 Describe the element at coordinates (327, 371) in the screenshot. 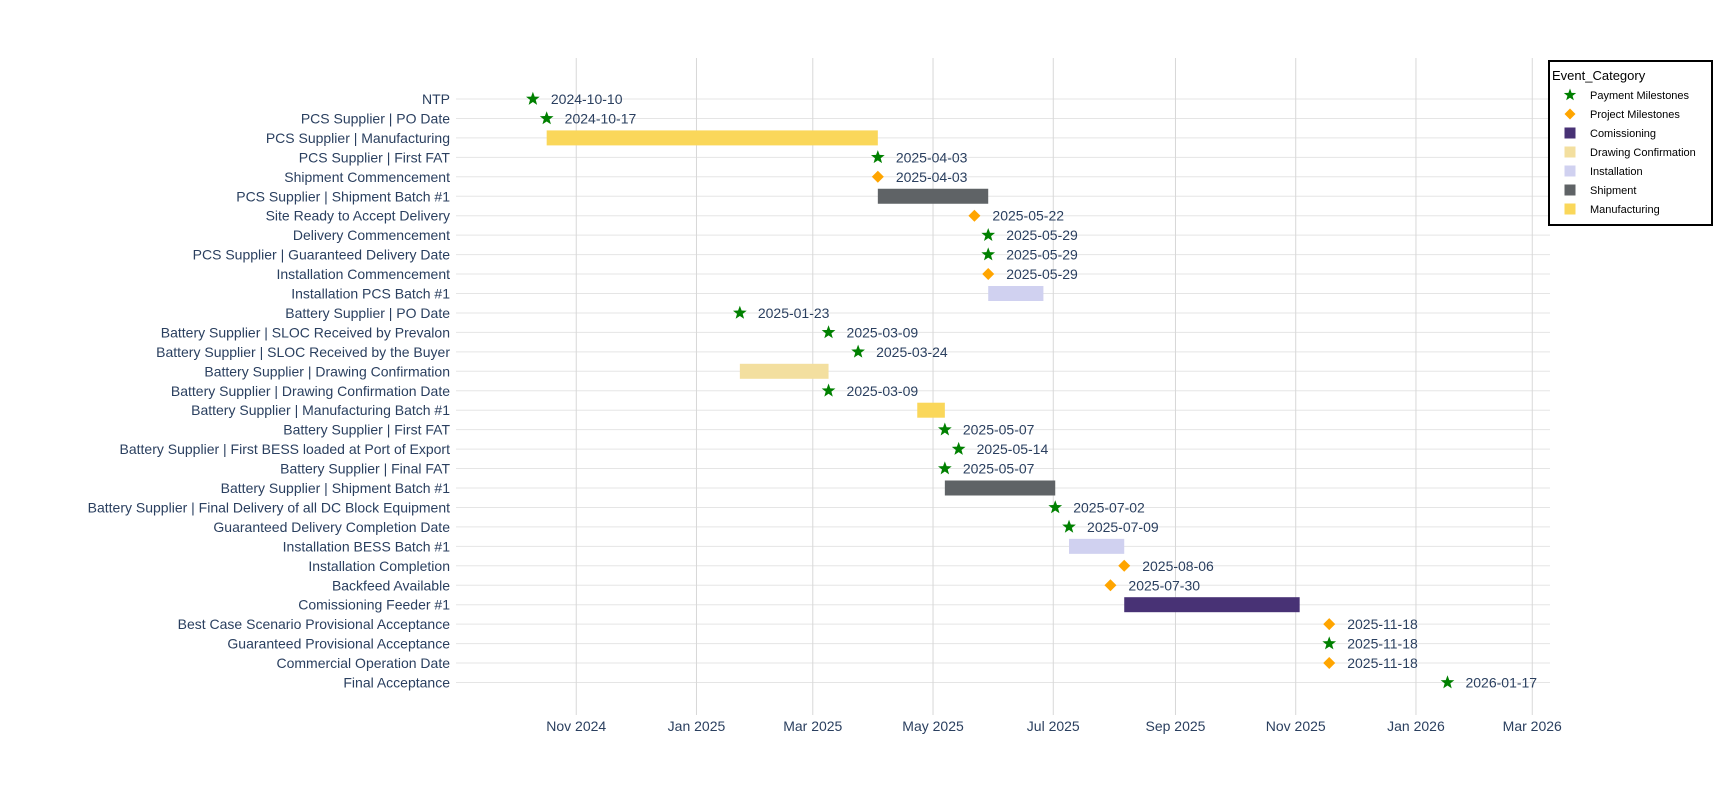

I see `task-label: Battery Supplier | Drawing Confirmation` at that location.